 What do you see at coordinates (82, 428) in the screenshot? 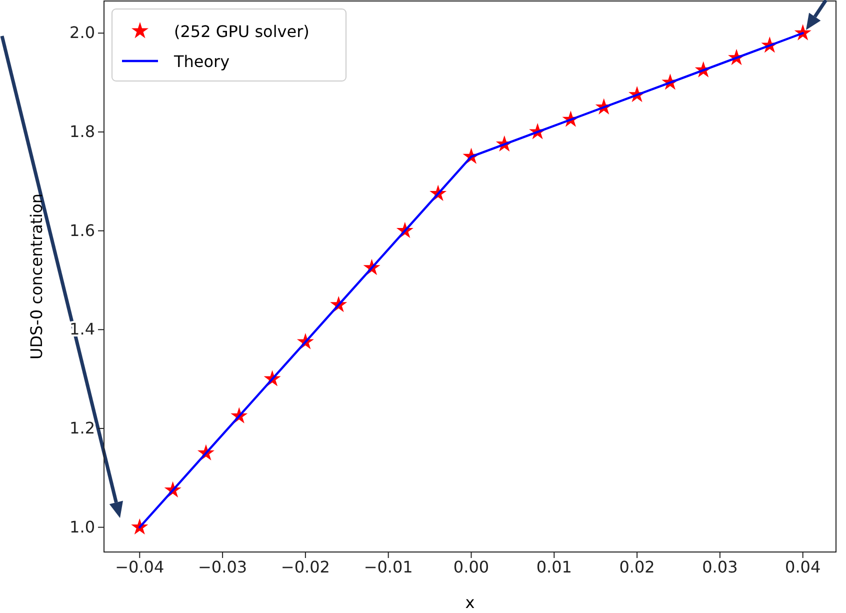
I see `y-tick-label: 1.2` at bounding box center [82, 428].